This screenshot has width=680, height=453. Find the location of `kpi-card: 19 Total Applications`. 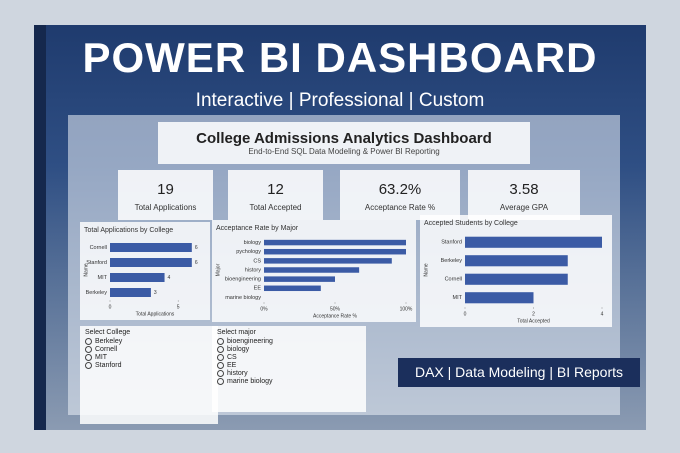

kpi-card: 19 Total Applications is located at coordinates (165, 195).